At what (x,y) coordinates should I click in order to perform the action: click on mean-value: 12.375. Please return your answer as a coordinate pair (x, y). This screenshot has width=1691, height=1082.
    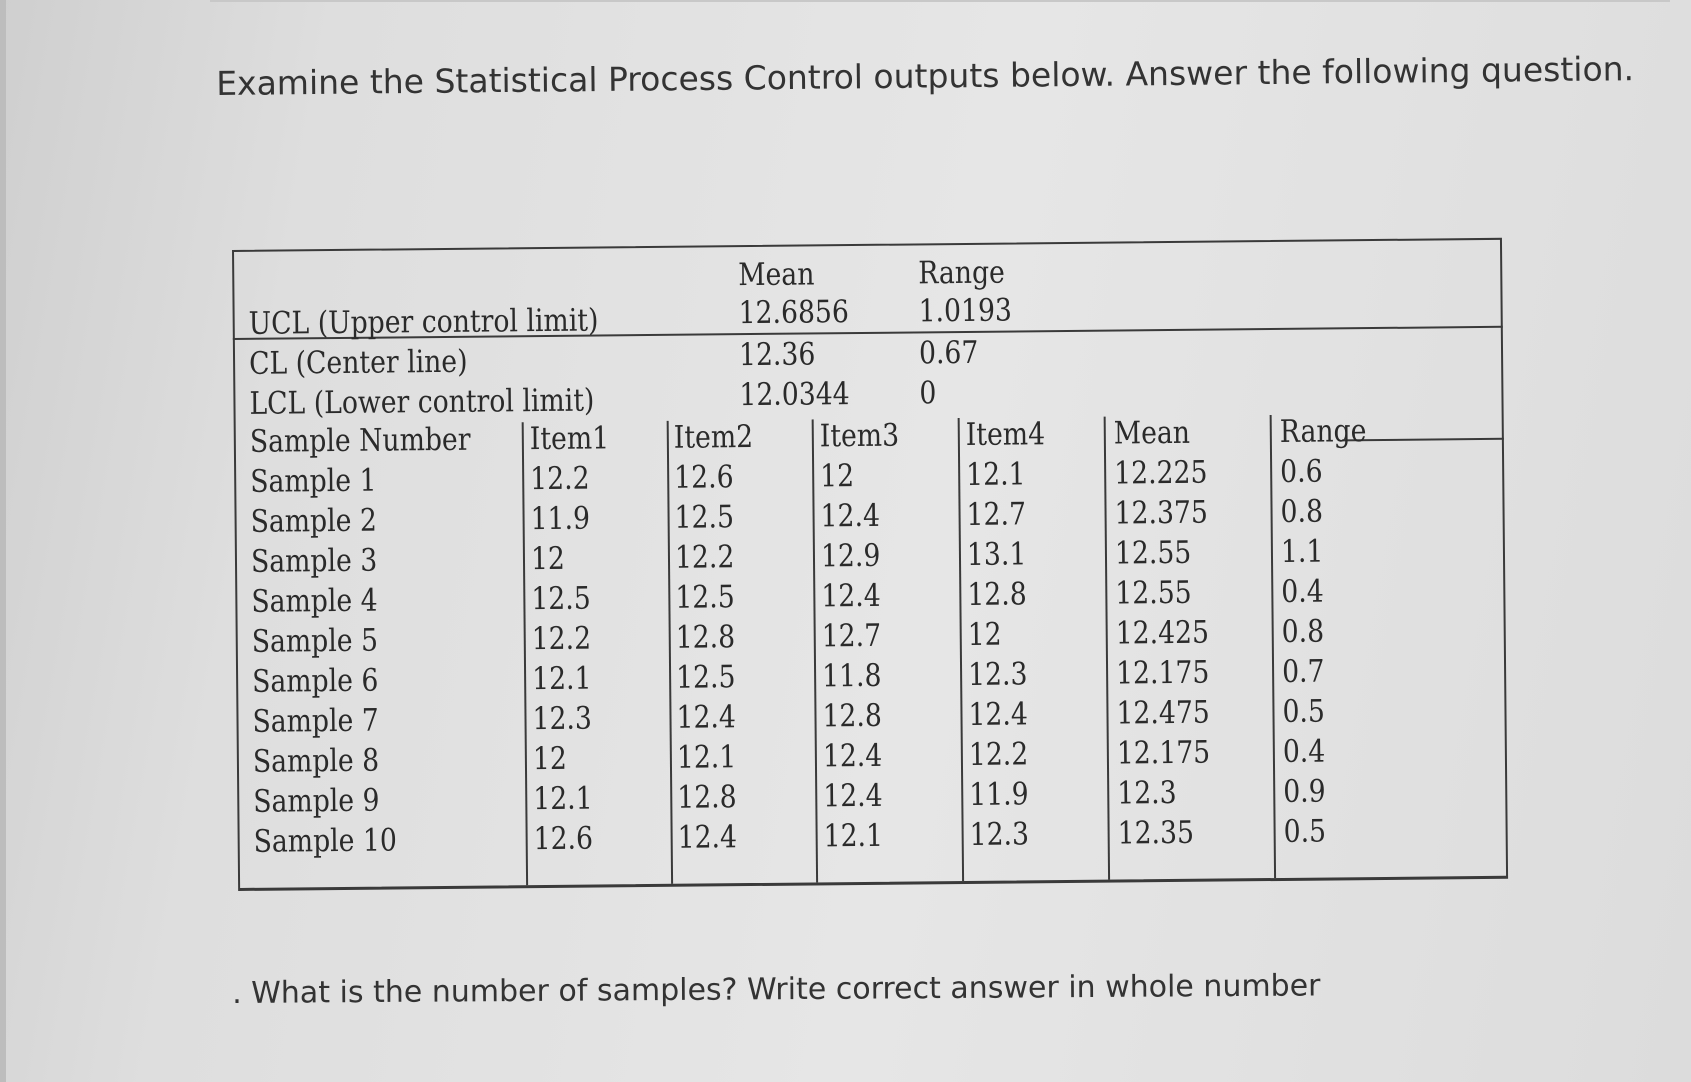
    Looking at the image, I should click on (1161, 513).